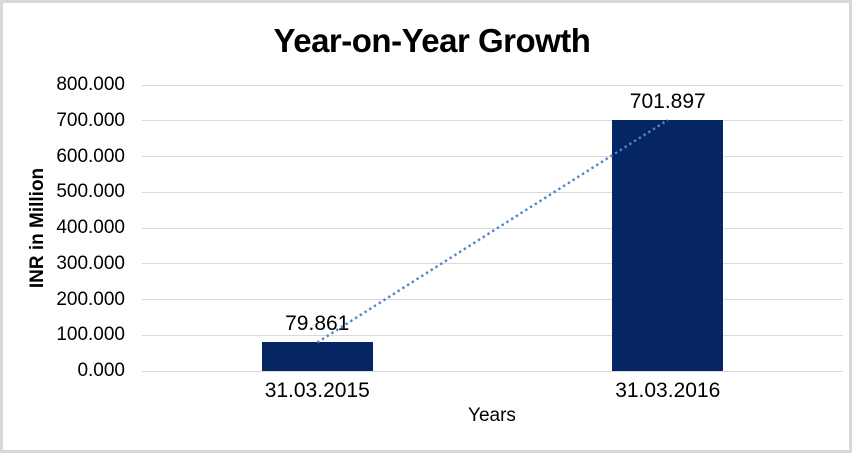 The image size is (868, 457). What do you see at coordinates (668, 390) in the screenshot?
I see `x-tick-label: 31.03.2016` at bounding box center [668, 390].